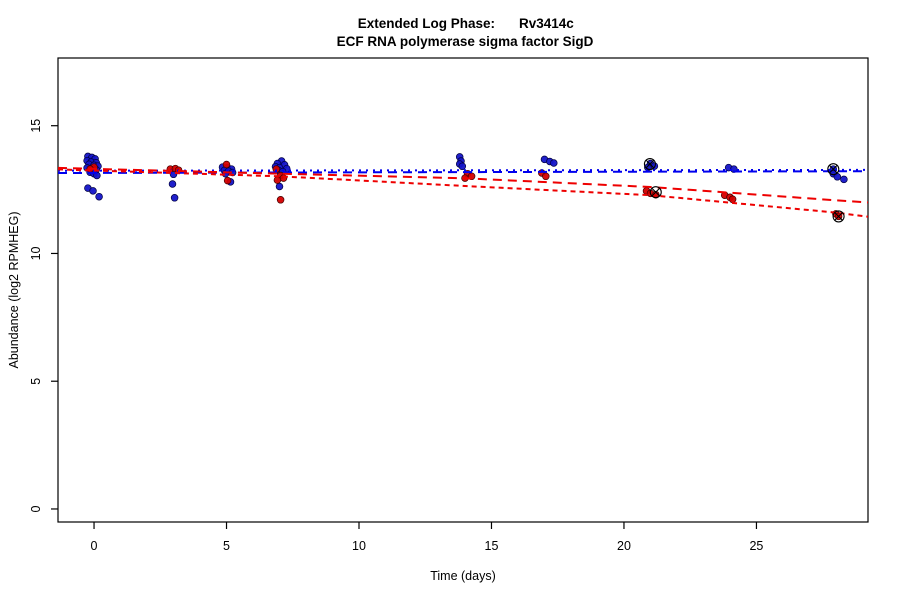 The image size is (900, 600). Describe the element at coordinates (226, 546) in the screenshot. I see `x-tick-label: 5` at that location.